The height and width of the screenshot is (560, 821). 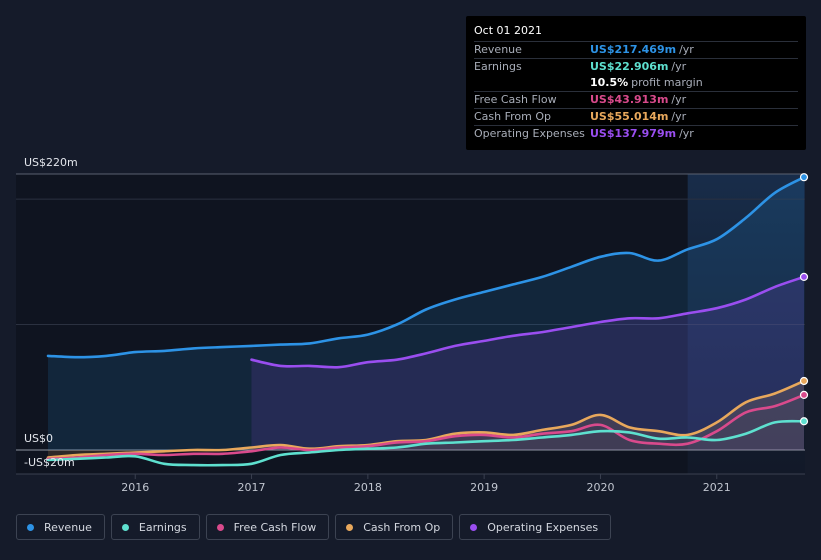 I want to click on tooltip-revenue-label: Revenue, so click(x=498, y=49).